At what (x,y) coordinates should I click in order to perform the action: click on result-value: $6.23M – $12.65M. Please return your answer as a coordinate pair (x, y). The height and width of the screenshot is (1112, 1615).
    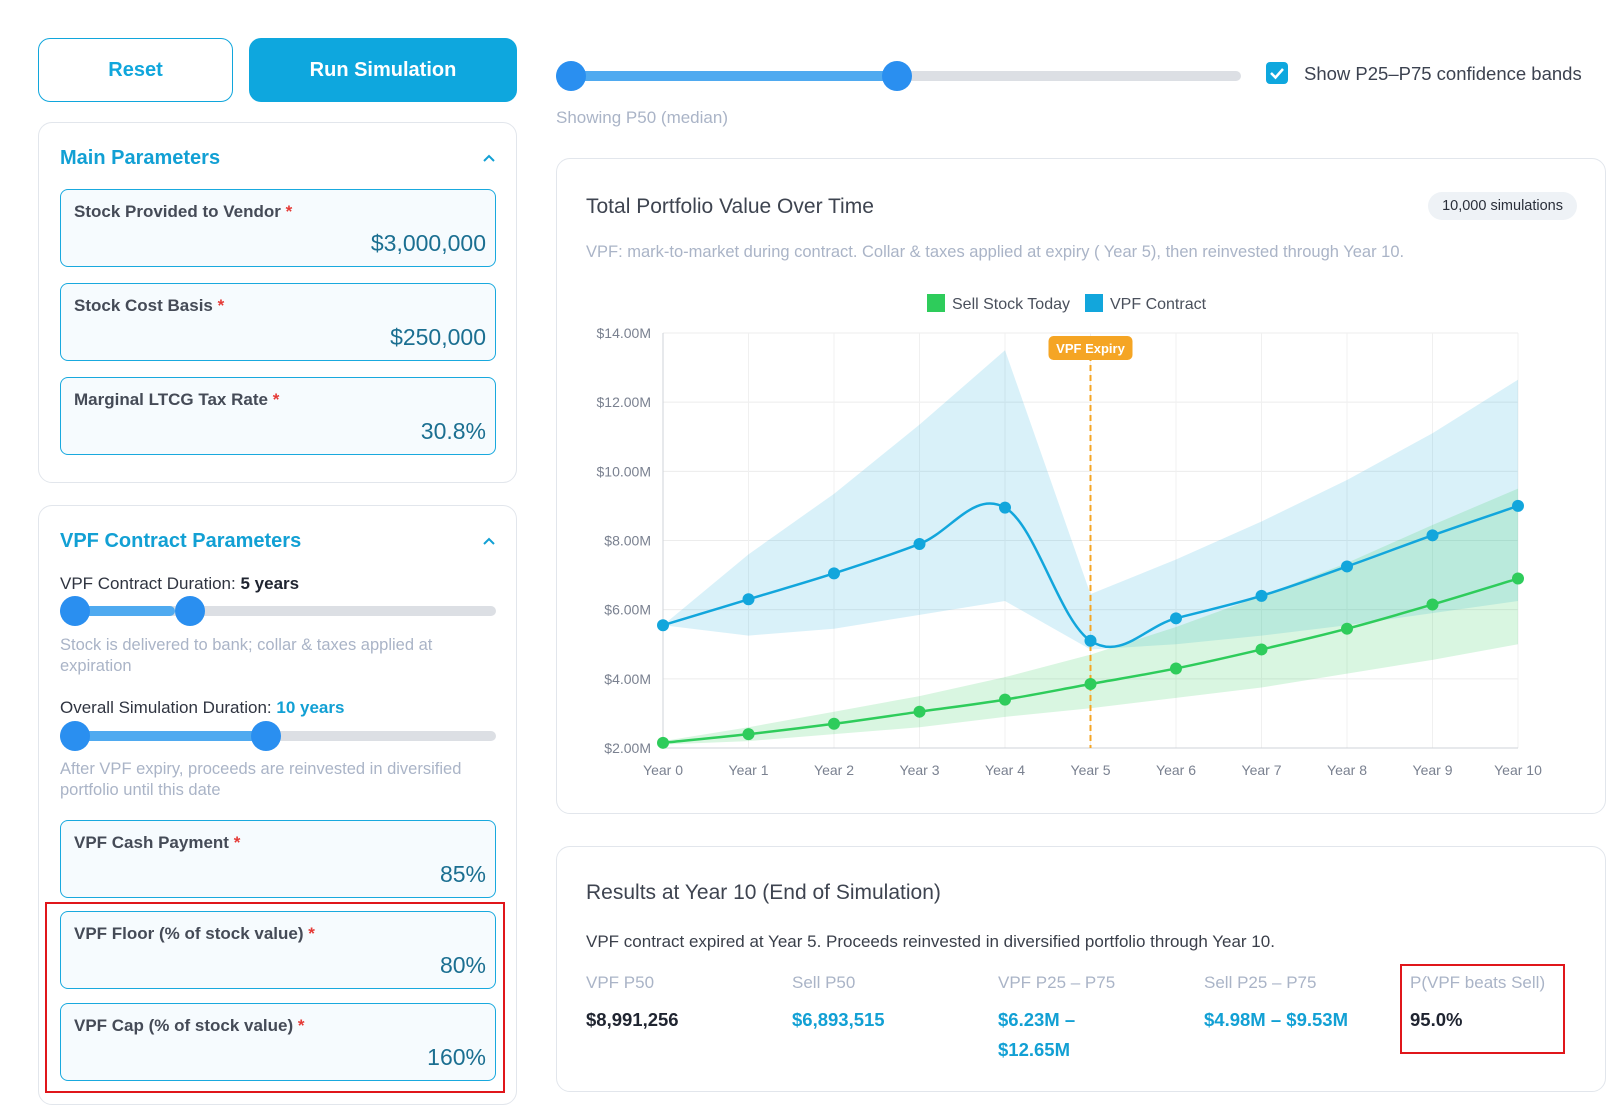
    Looking at the image, I should click on (1037, 1034).